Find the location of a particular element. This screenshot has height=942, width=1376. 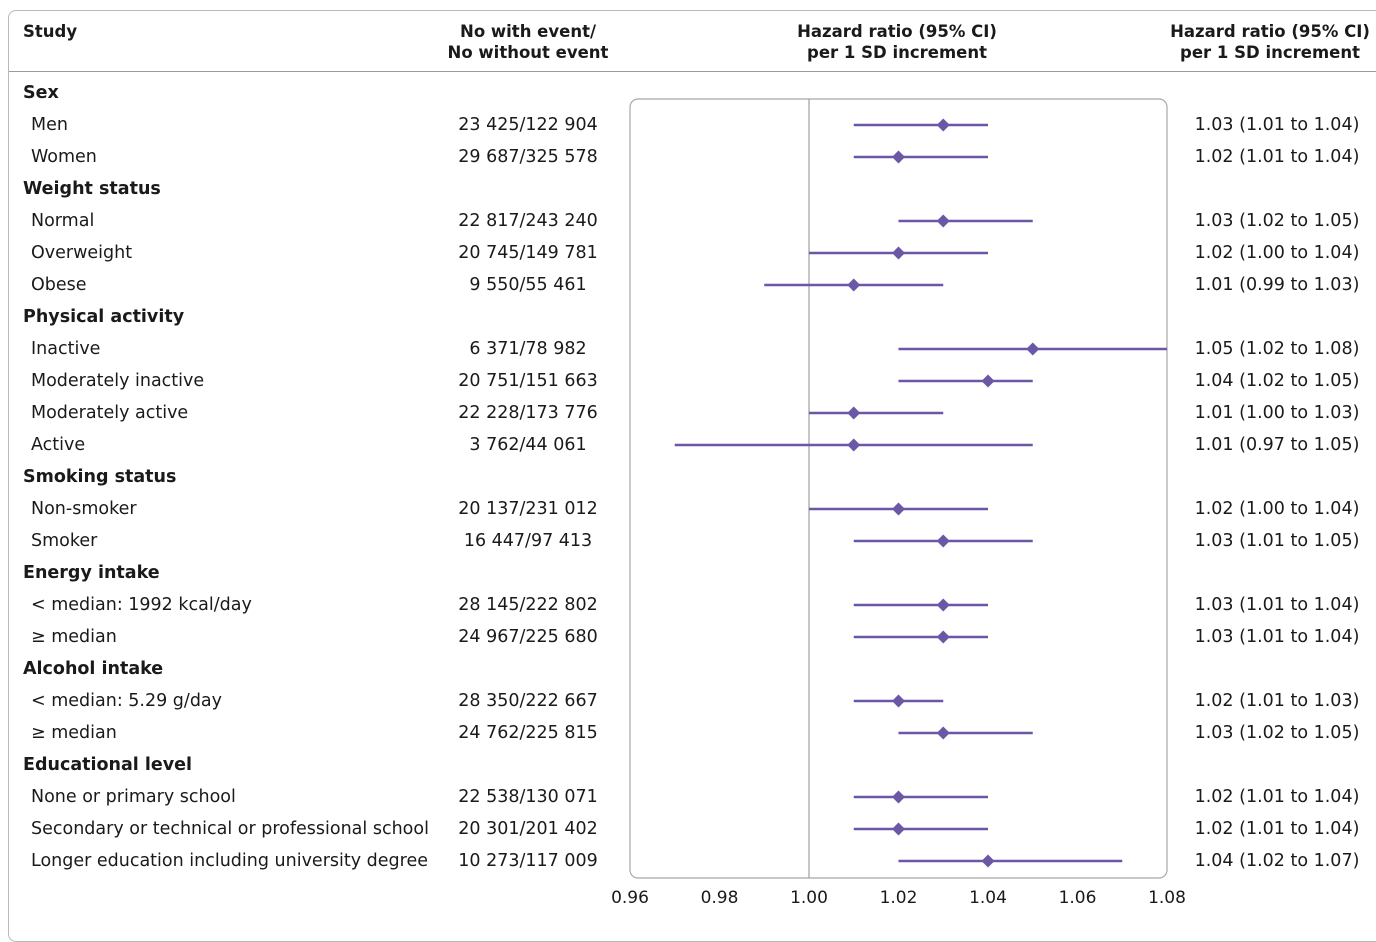

row-label: Moderately inactive is located at coordinates (118, 381).